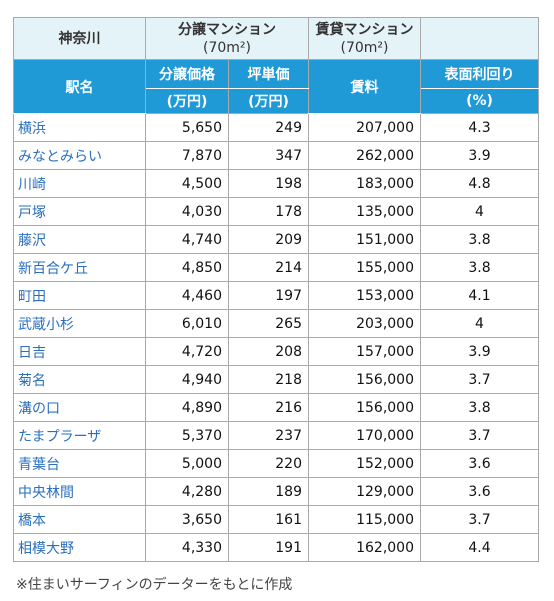  What do you see at coordinates (79, 295) in the screenshot?
I see `station-name: 町田` at bounding box center [79, 295].